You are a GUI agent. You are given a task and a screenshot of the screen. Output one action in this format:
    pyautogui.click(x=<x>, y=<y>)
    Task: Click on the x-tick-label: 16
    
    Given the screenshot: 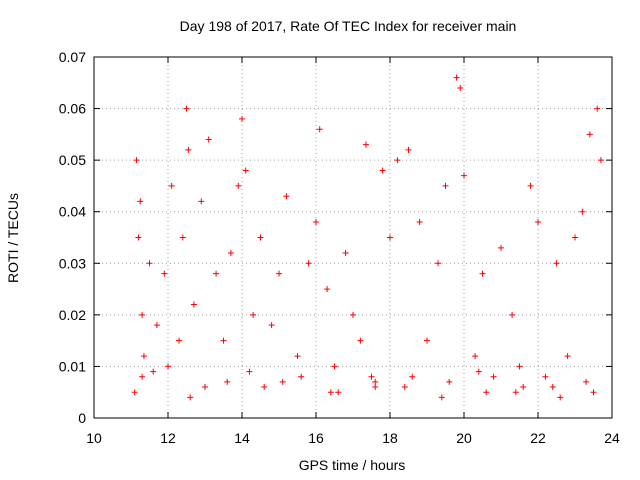 What is the action you would take?
    pyautogui.click(x=316, y=438)
    